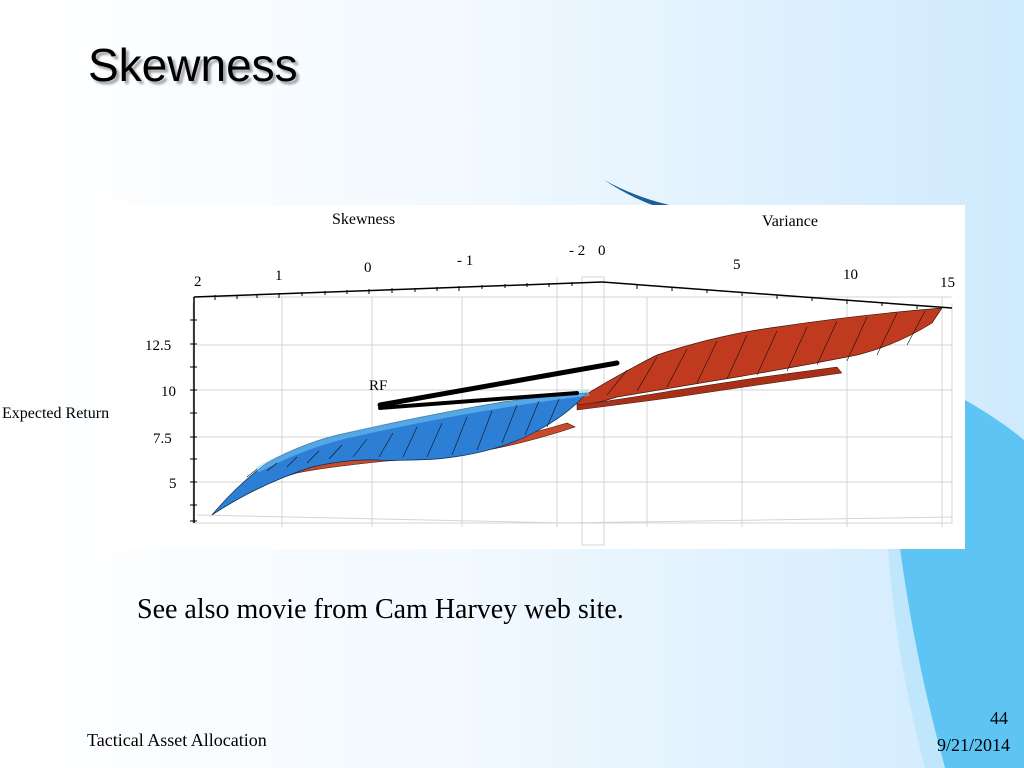 Image resolution: width=1024 pixels, height=768 pixels. Describe the element at coordinates (363, 219) in the screenshot. I see `skewness-axis-label: Skewness` at that location.